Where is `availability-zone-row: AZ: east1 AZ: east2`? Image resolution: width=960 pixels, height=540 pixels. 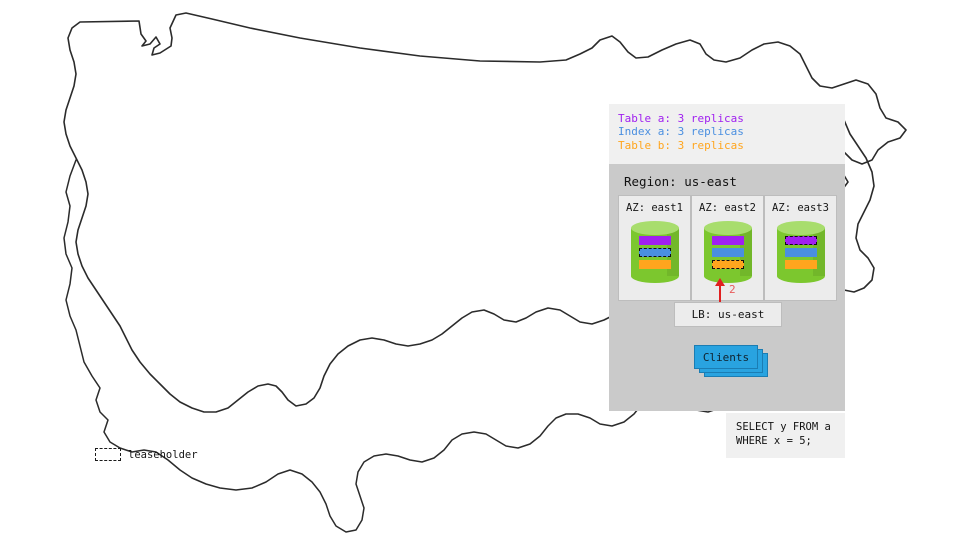 availability-zone-row: AZ: east1 AZ: east2 is located at coordinates (727, 248).